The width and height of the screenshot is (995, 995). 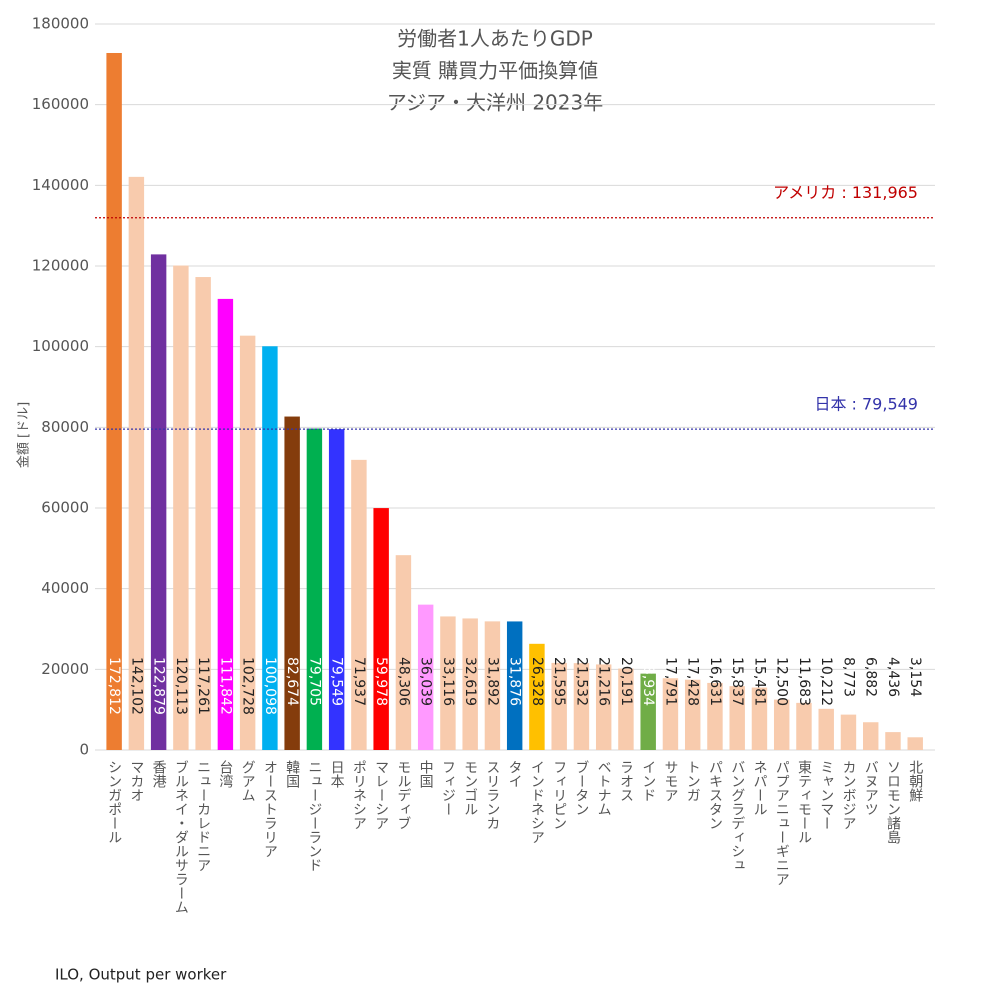 What do you see at coordinates (848, 677) in the screenshot?
I see `value-label: 8,773` at bounding box center [848, 677].